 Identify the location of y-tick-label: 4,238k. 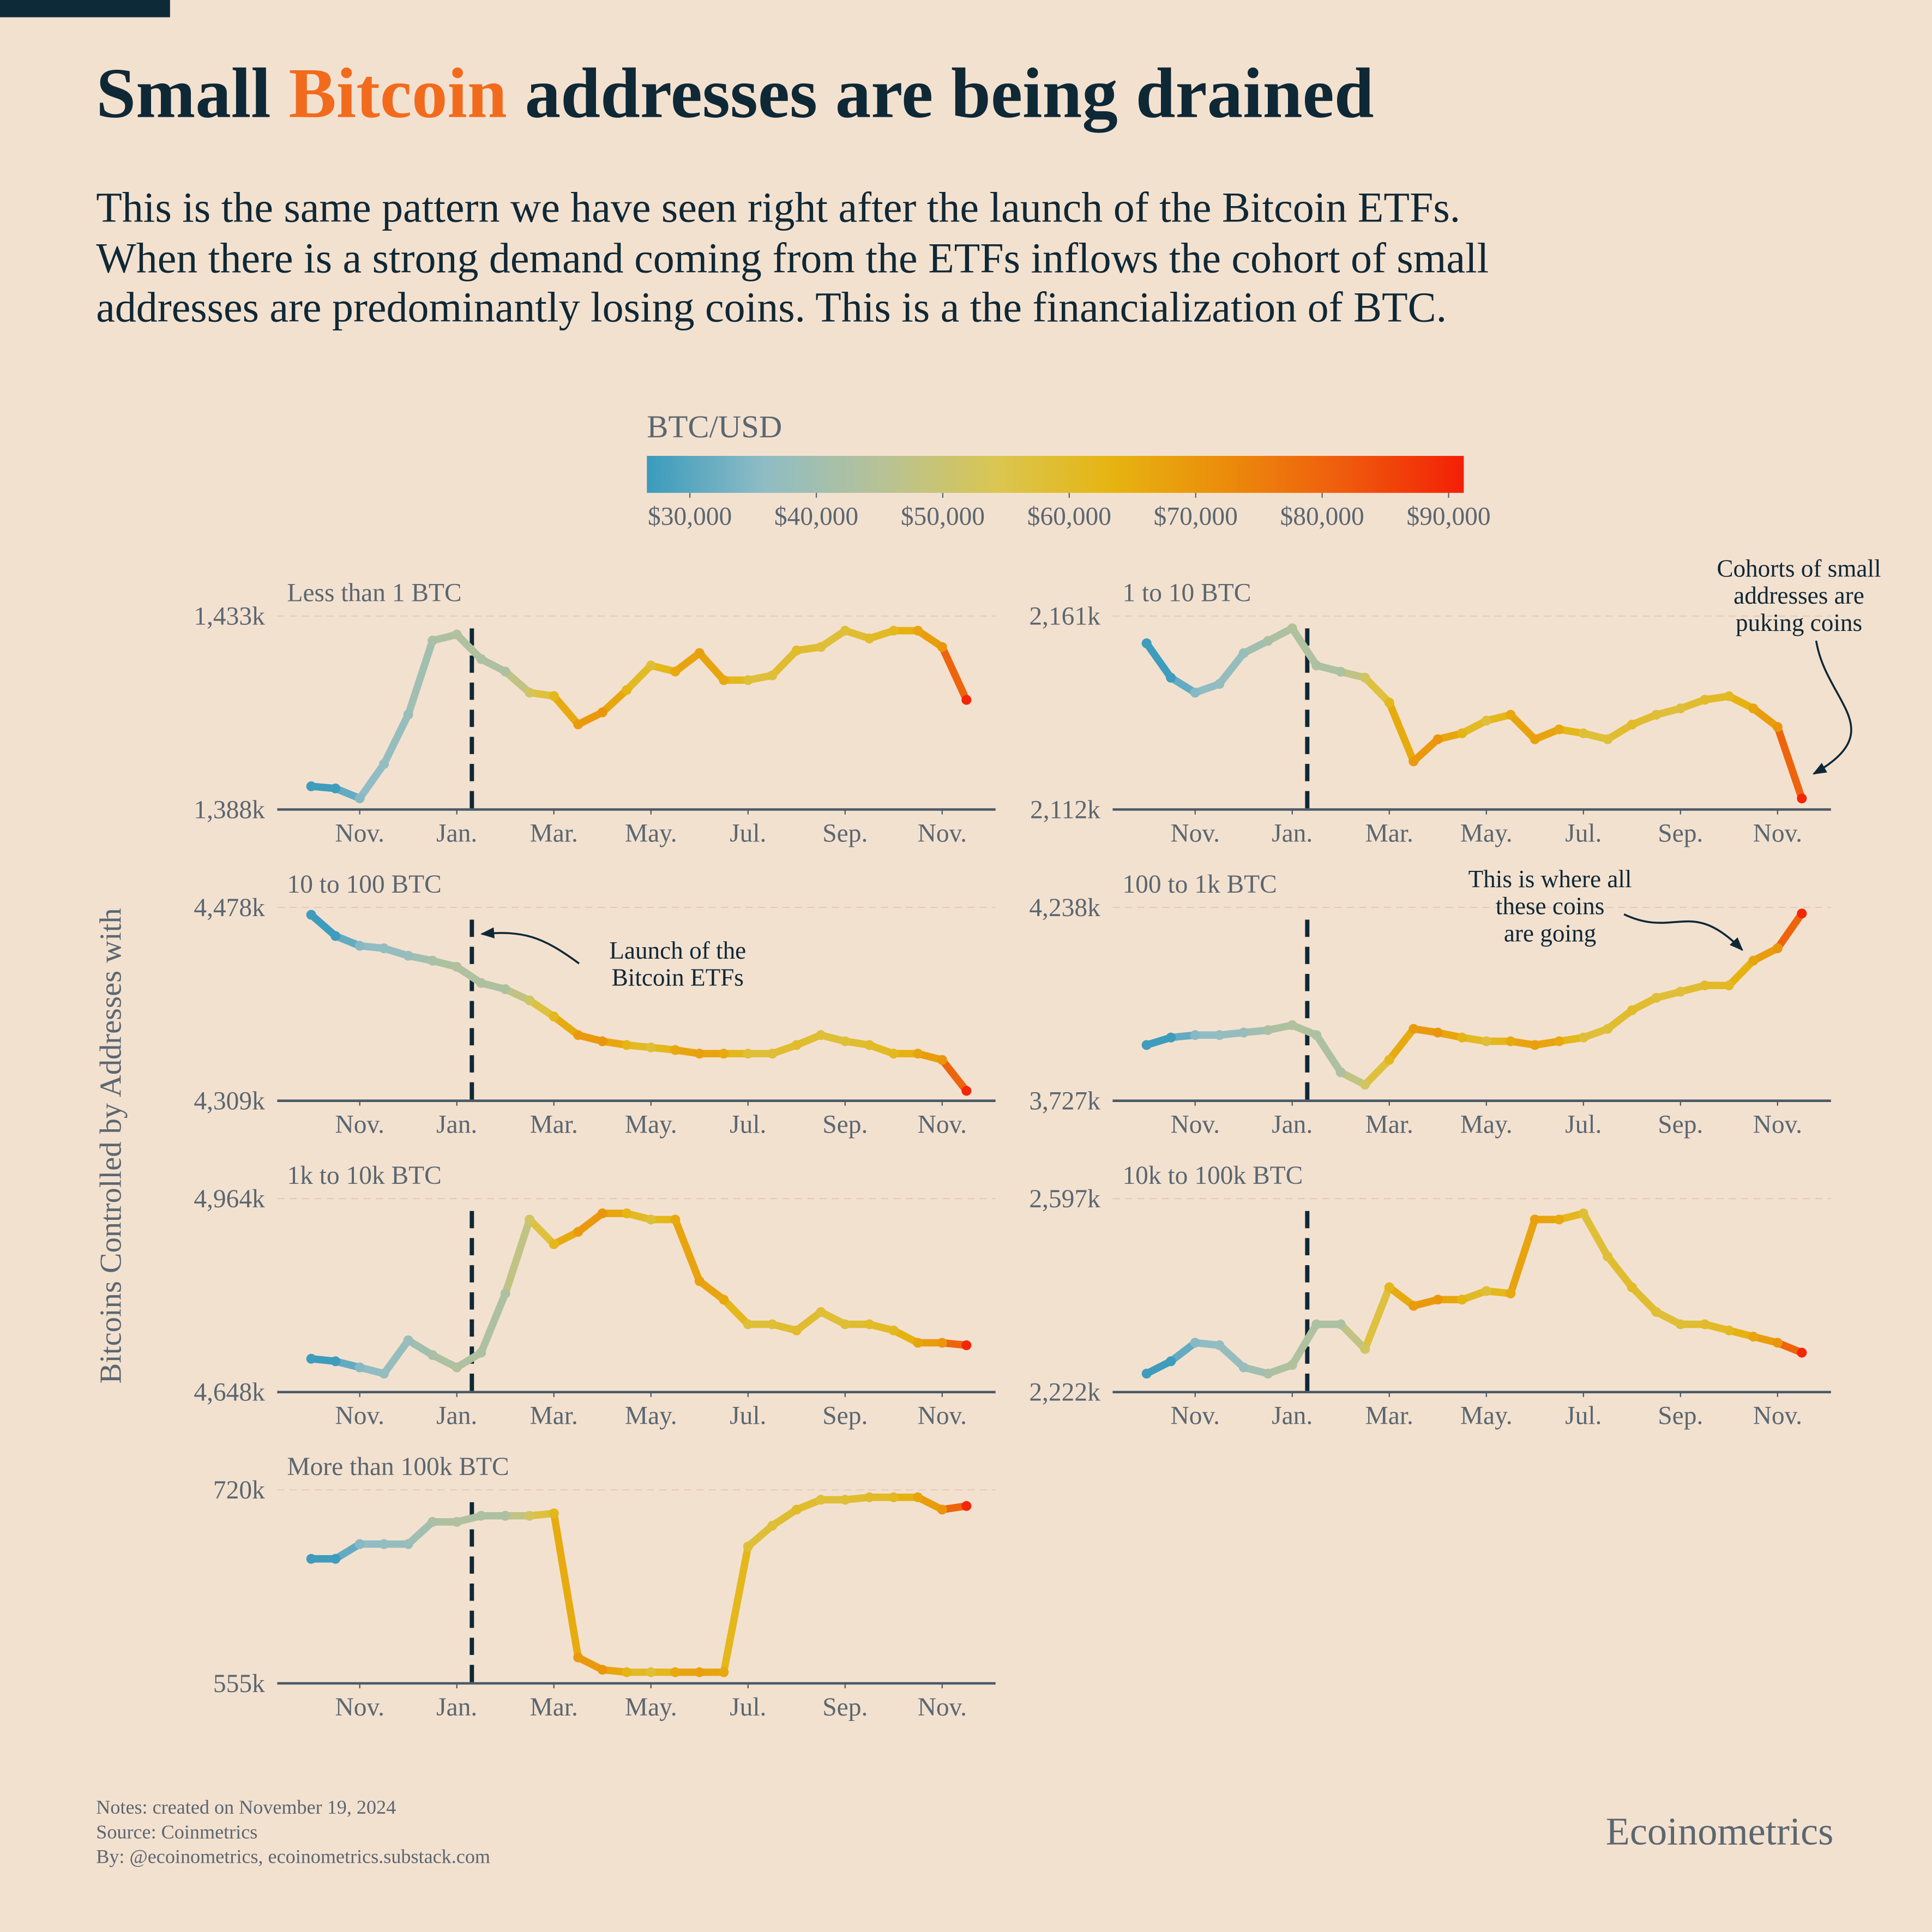
(1064, 908).